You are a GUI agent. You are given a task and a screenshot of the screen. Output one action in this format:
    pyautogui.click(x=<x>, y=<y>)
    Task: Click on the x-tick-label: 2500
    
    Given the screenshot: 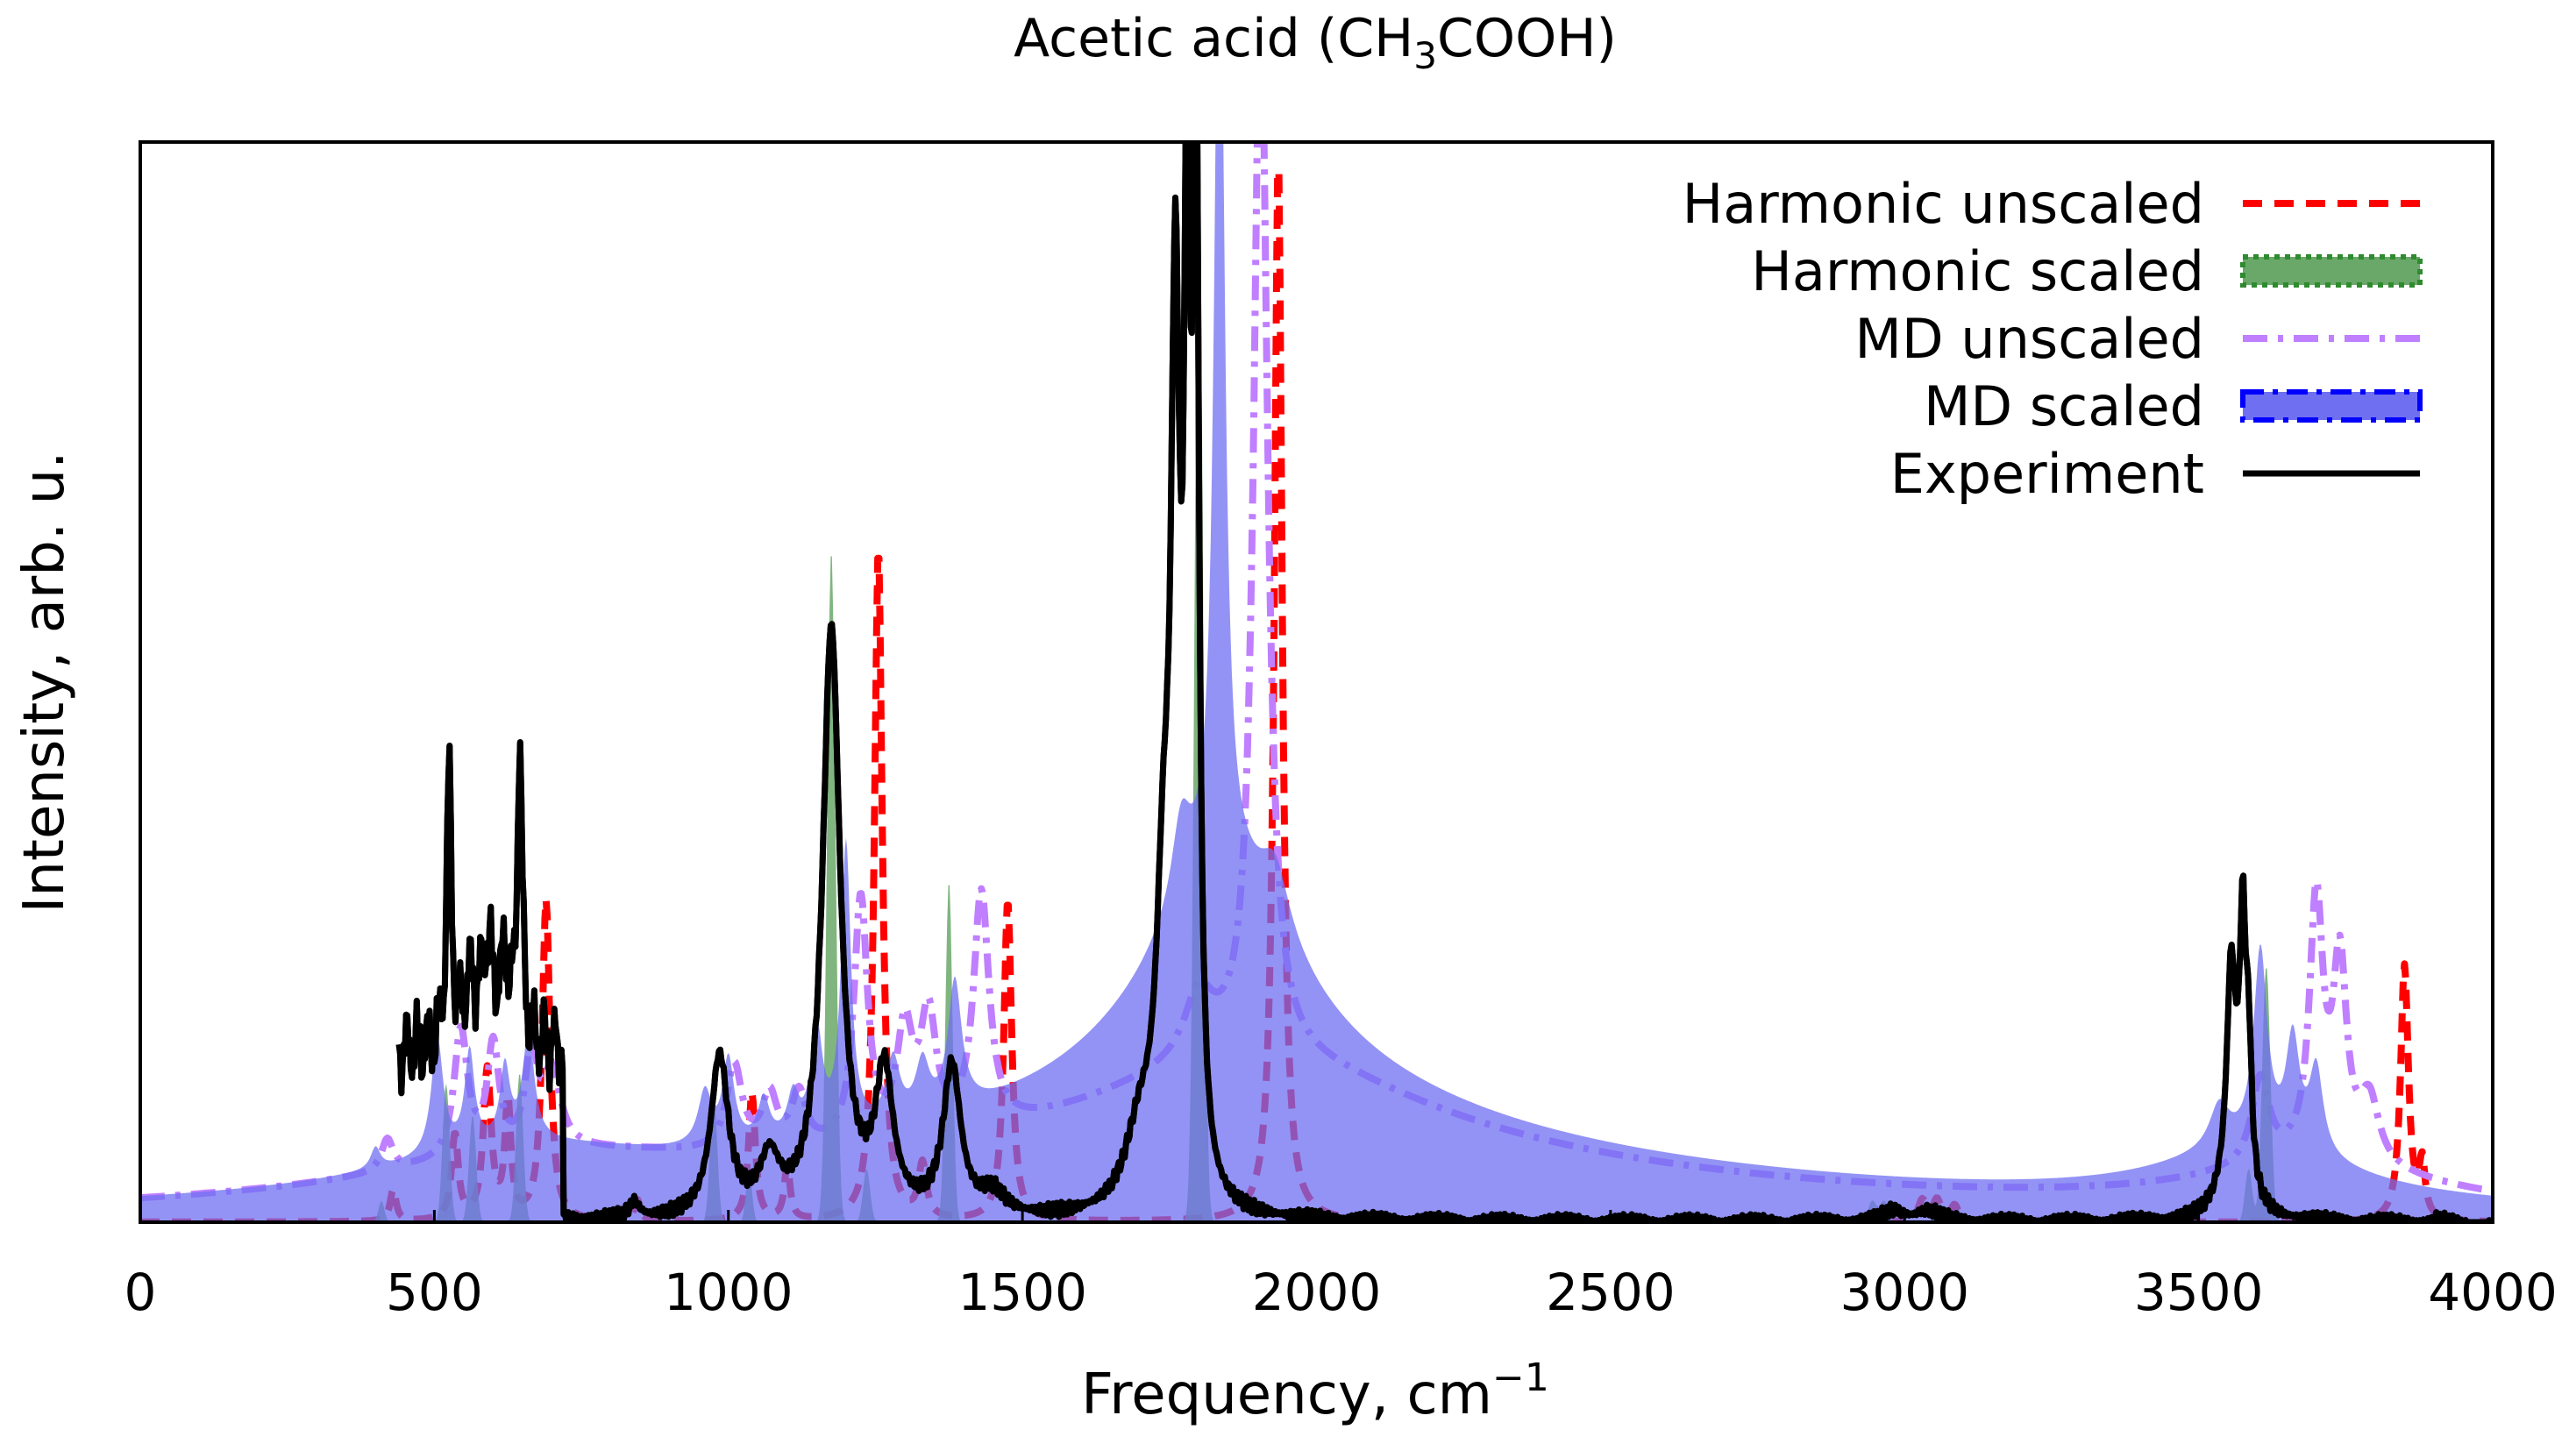 What is the action you would take?
    pyautogui.click(x=1611, y=1292)
    